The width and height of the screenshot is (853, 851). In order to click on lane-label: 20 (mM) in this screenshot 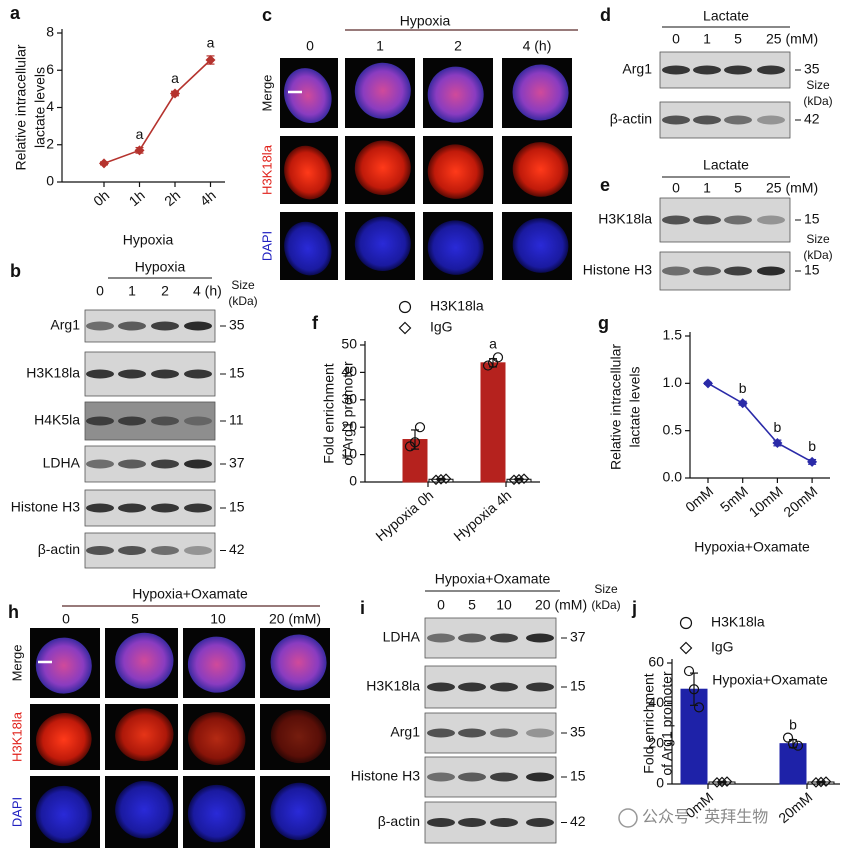, I will do `click(561, 605)`.